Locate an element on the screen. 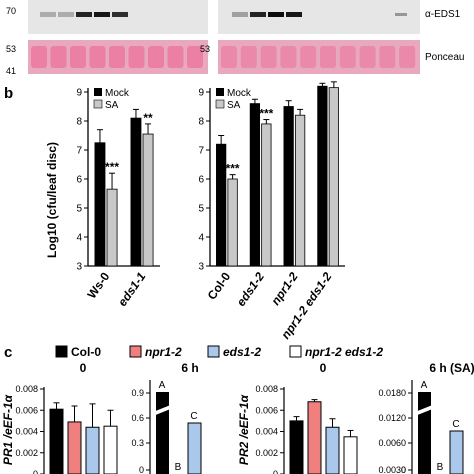 The height and width of the screenshot is (474, 474). ponceau-bands is located at coordinates (223, 57).